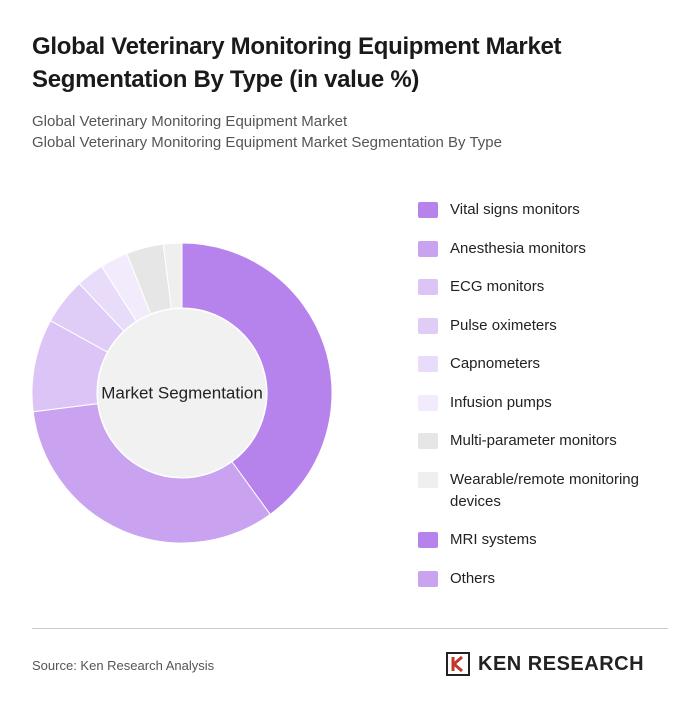 The height and width of the screenshot is (714, 700). Describe the element at coordinates (350, 628) in the screenshot. I see `divider` at that location.